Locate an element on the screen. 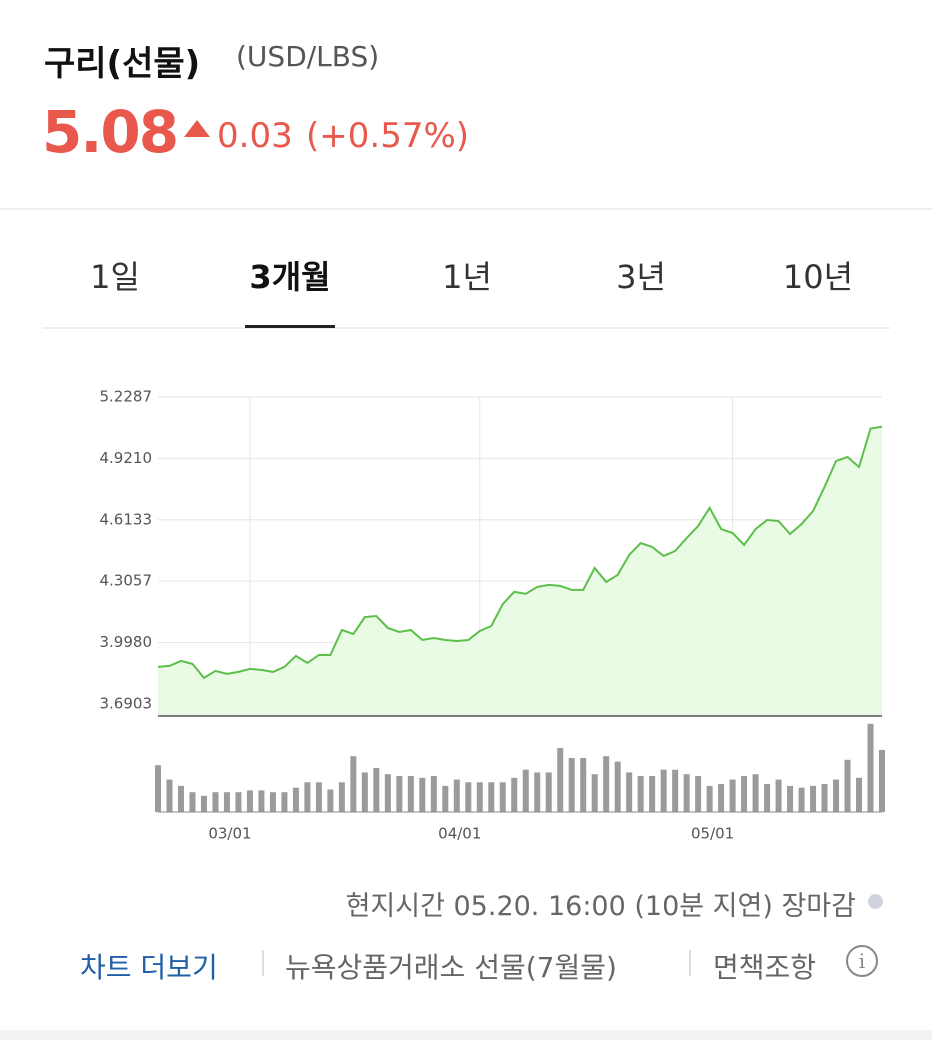 The image size is (932, 1040). tab: 10년 is located at coordinates (818, 277).